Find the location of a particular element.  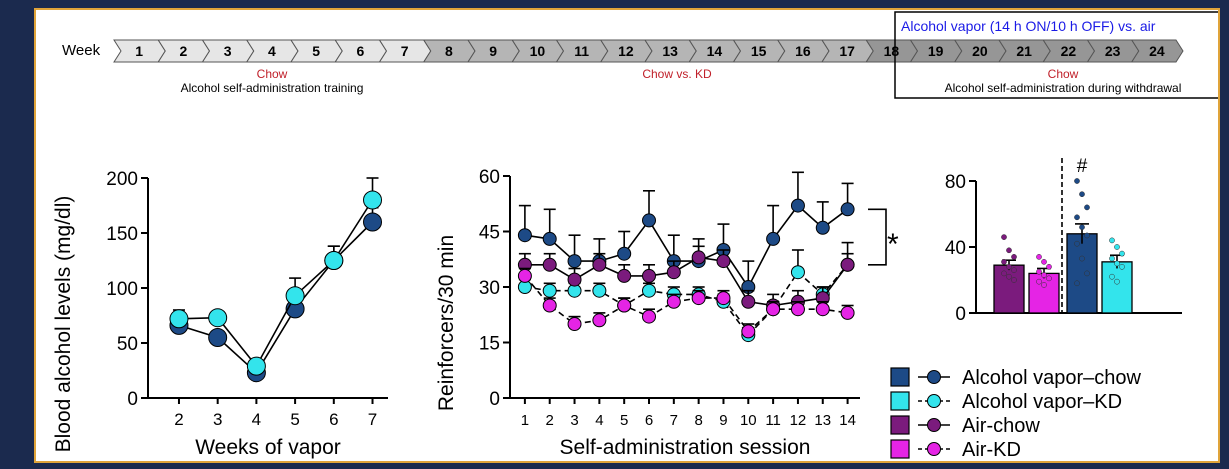

phase2-diet: Chow vs. KD is located at coordinates (677, 74).